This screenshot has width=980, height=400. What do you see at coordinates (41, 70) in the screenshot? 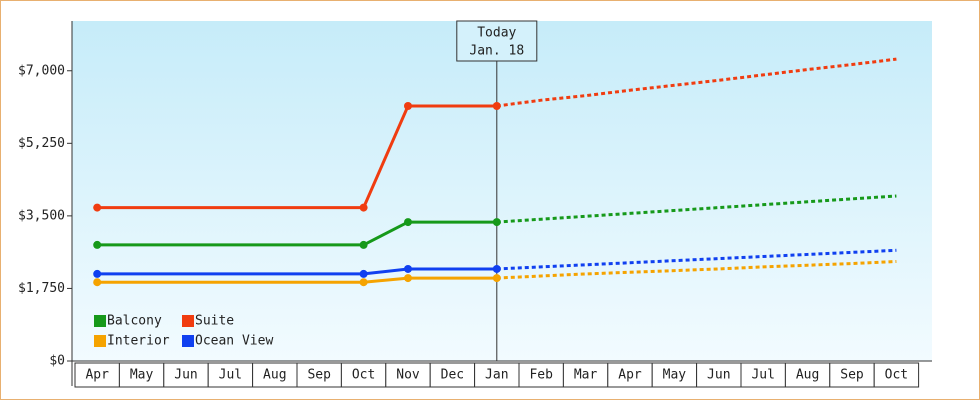
I see `y-tick-label: $7,000` at bounding box center [41, 70].